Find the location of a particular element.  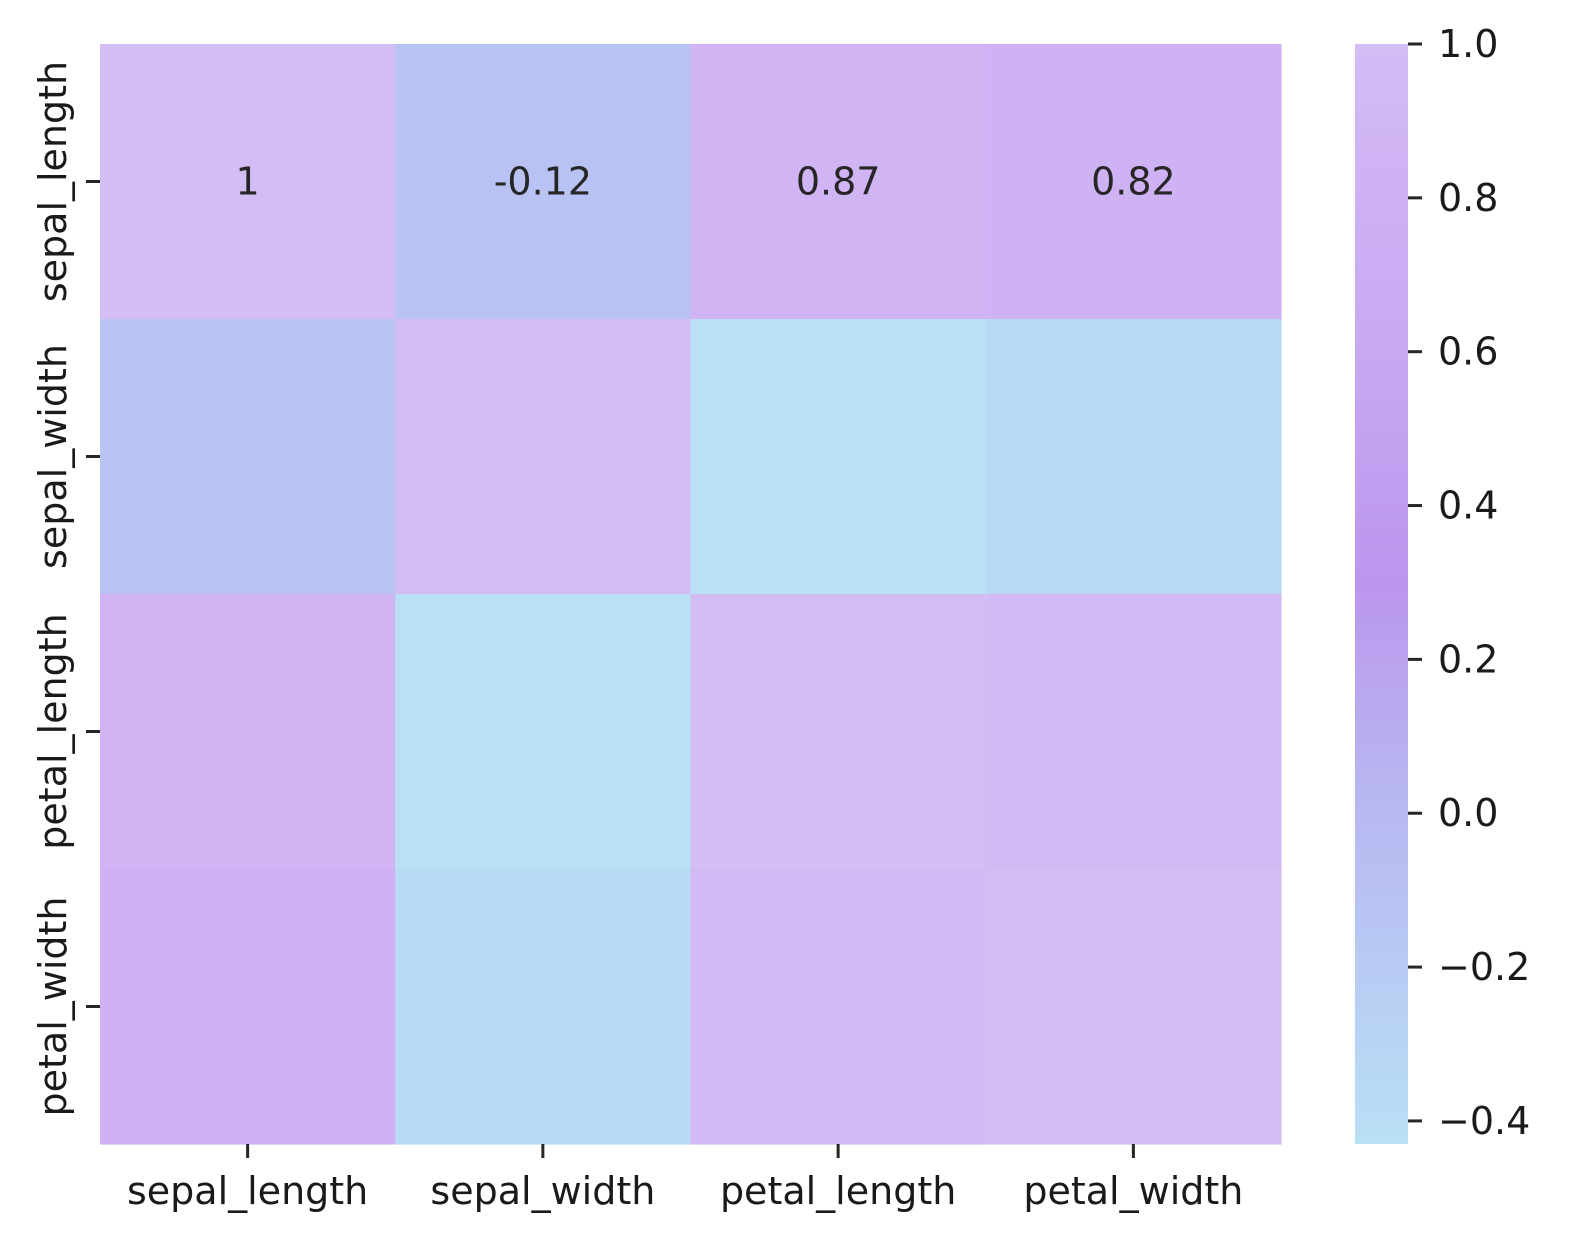

x-tick-label: petal_width is located at coordinates (1133, 1191).